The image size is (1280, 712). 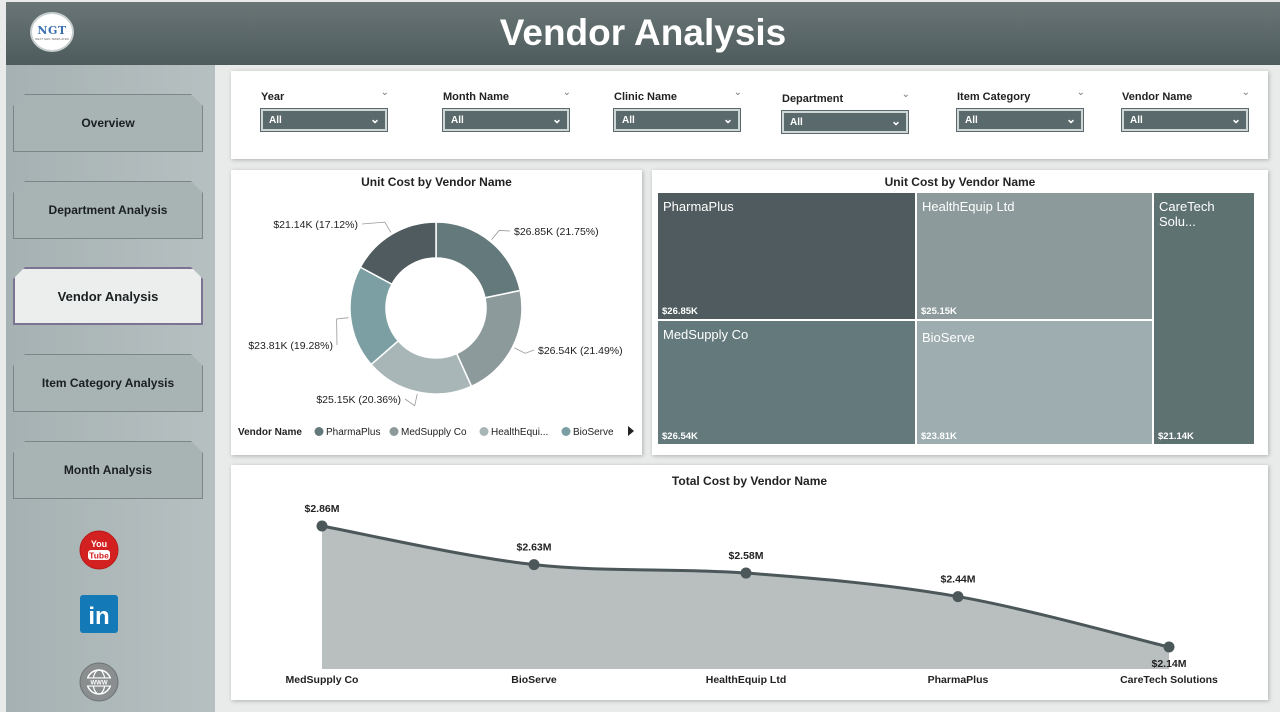 What do you see at coordinates (506, 120) in the screenshot?
I see `month-name-dropdown: All ⌄` at bounding box center [506, 120].